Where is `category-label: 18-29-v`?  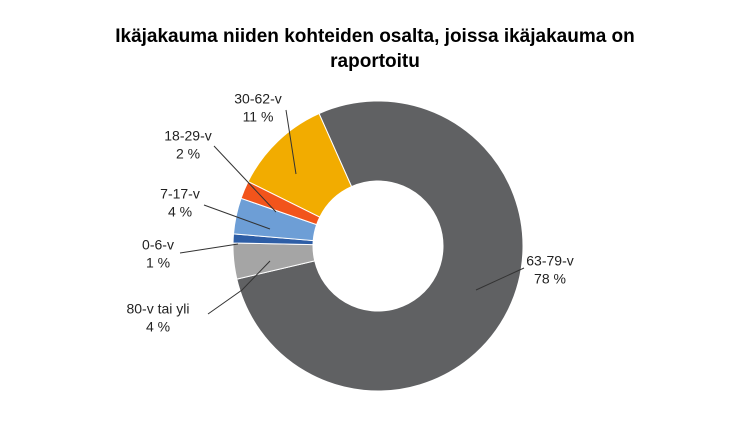
category-label: 18-29-v is located at coordinates (187, 136).